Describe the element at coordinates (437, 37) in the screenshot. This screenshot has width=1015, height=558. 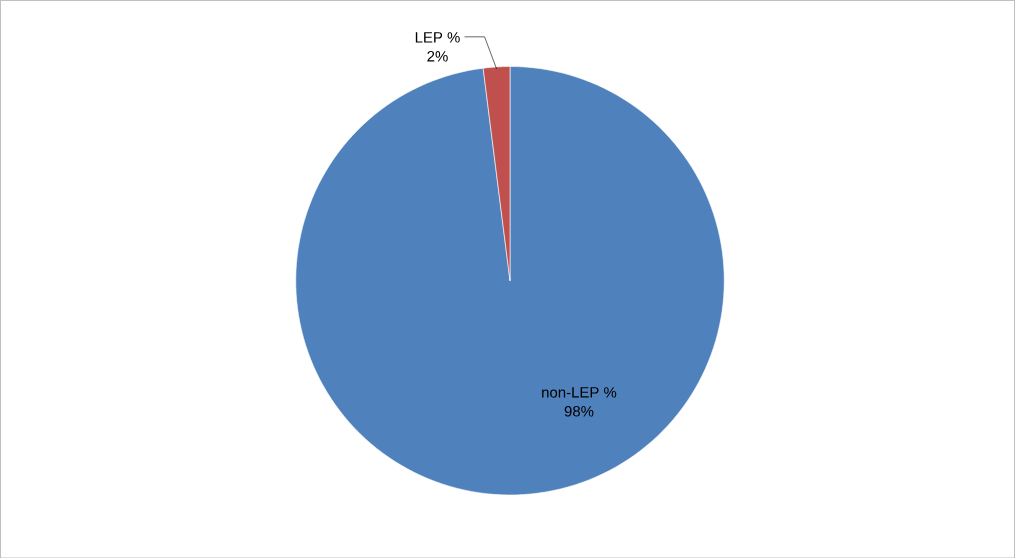
I see `slice-label: LEP %` at that location.